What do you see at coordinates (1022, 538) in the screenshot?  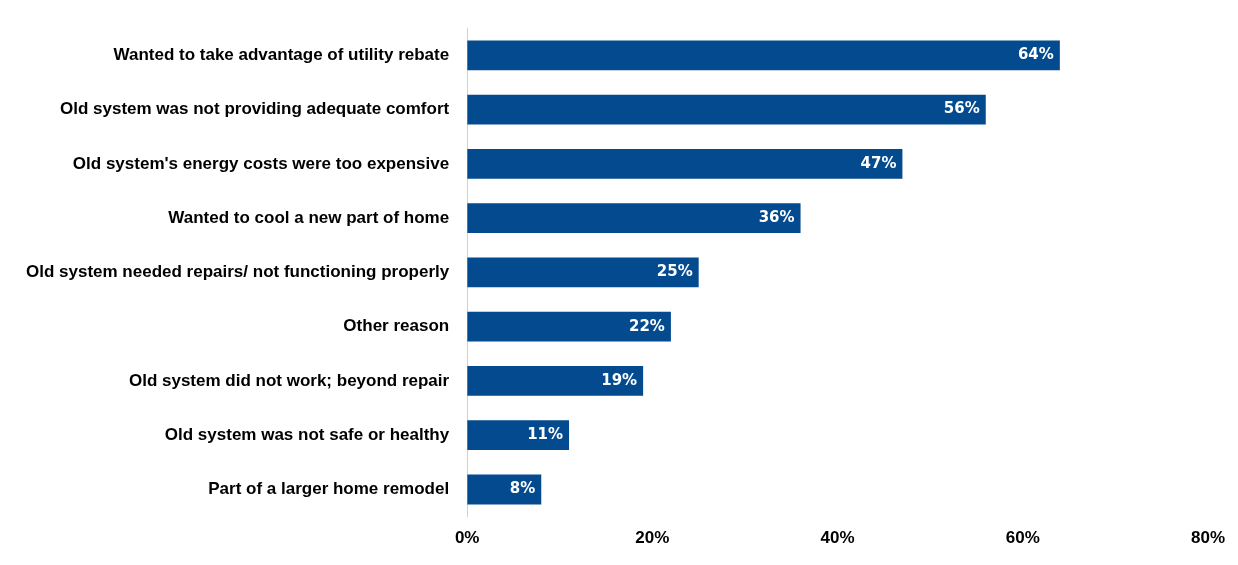 I see `x-tick-label: 60%` at bounding box center [1022, 538].